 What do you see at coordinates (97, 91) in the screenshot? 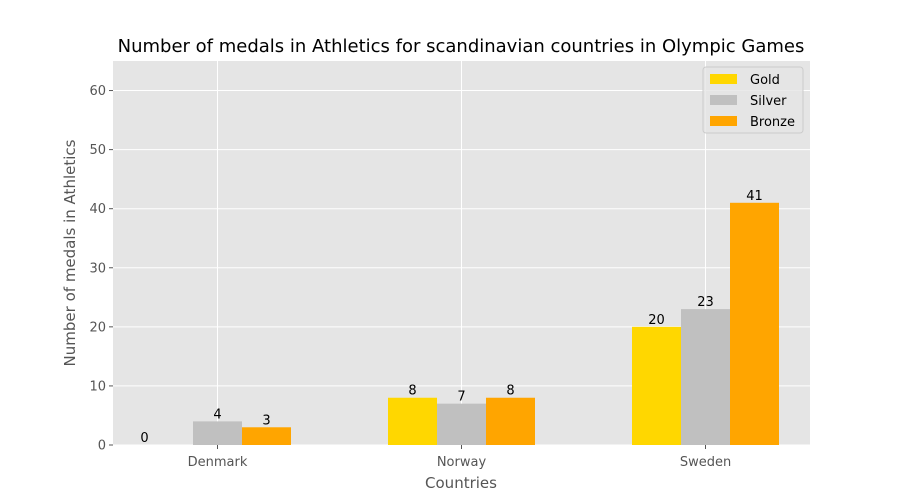
I see `y-tick-label: 60` at bounding box center [97, 91].